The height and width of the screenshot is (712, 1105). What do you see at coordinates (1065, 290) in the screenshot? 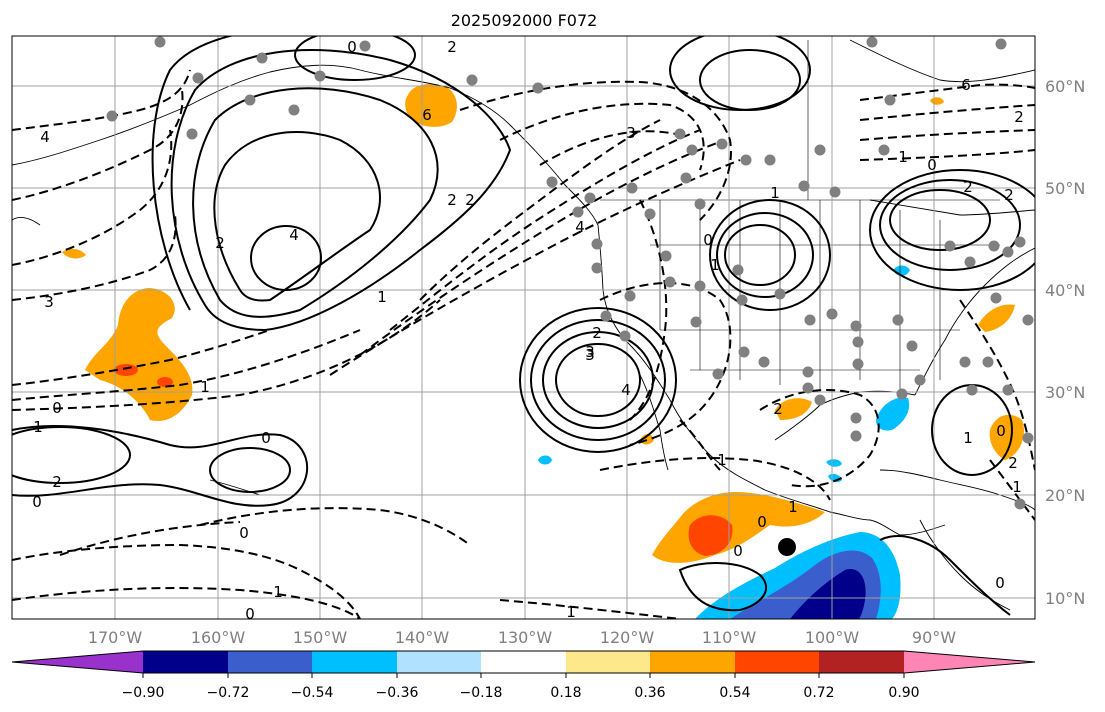
I see `lat-label-40: 40°N` at bounding box center [1065, 290].